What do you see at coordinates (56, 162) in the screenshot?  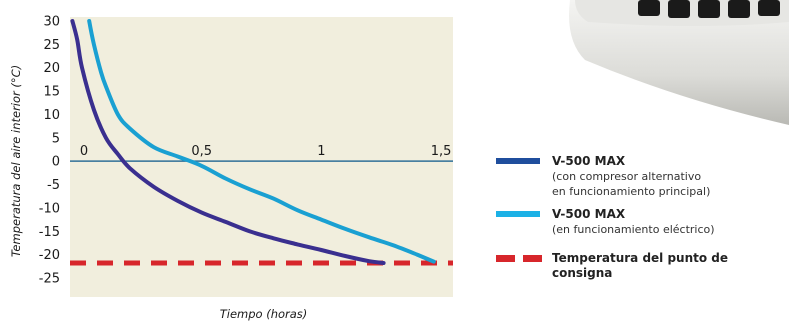 I see `y-tick-label: 0` at bounding box center [56, 162].